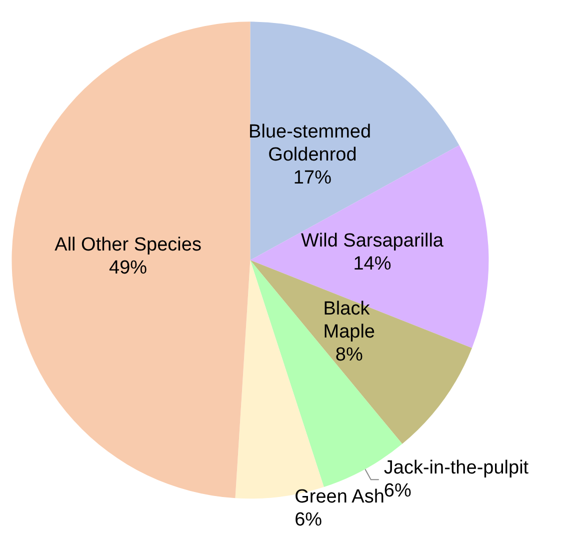 This screenshot has height=542, width=586. Describe the element at coordinates (339, 497) in the screenshot. I see `slice-label: Green Ash` at that location.